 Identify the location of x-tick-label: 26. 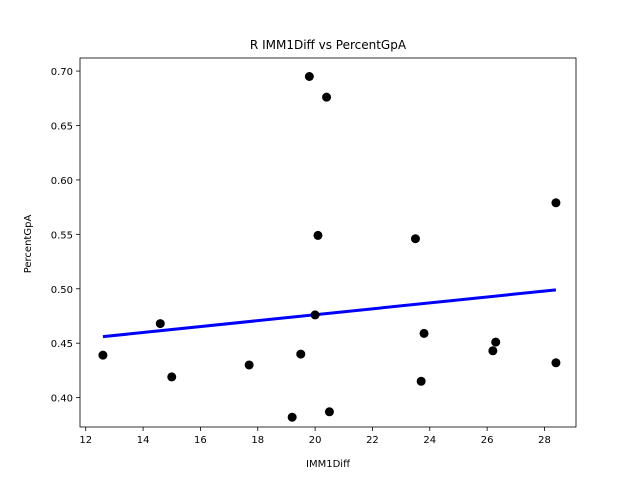
(487, 440).